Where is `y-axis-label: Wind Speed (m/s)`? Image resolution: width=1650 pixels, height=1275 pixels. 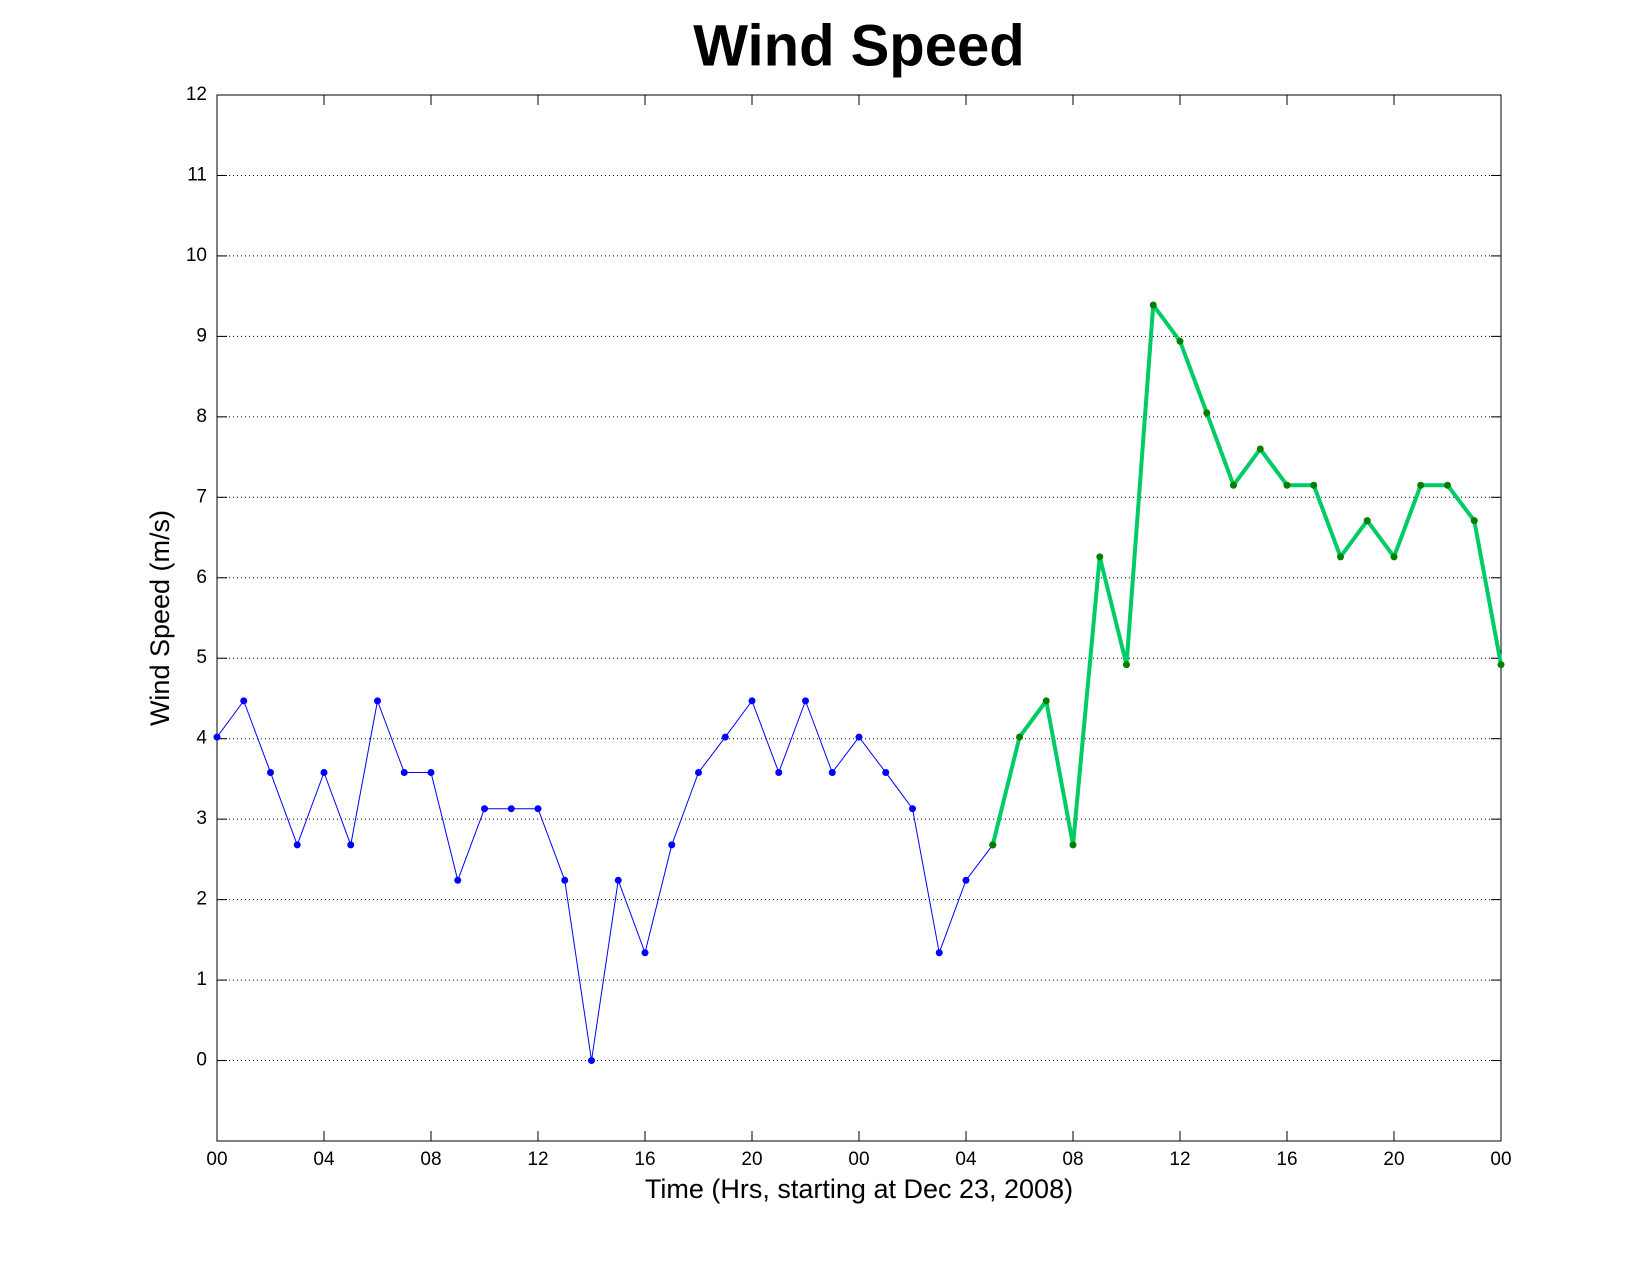 y-axis-label: Wind Speed (m/s) is located at coordinates (160, 618).